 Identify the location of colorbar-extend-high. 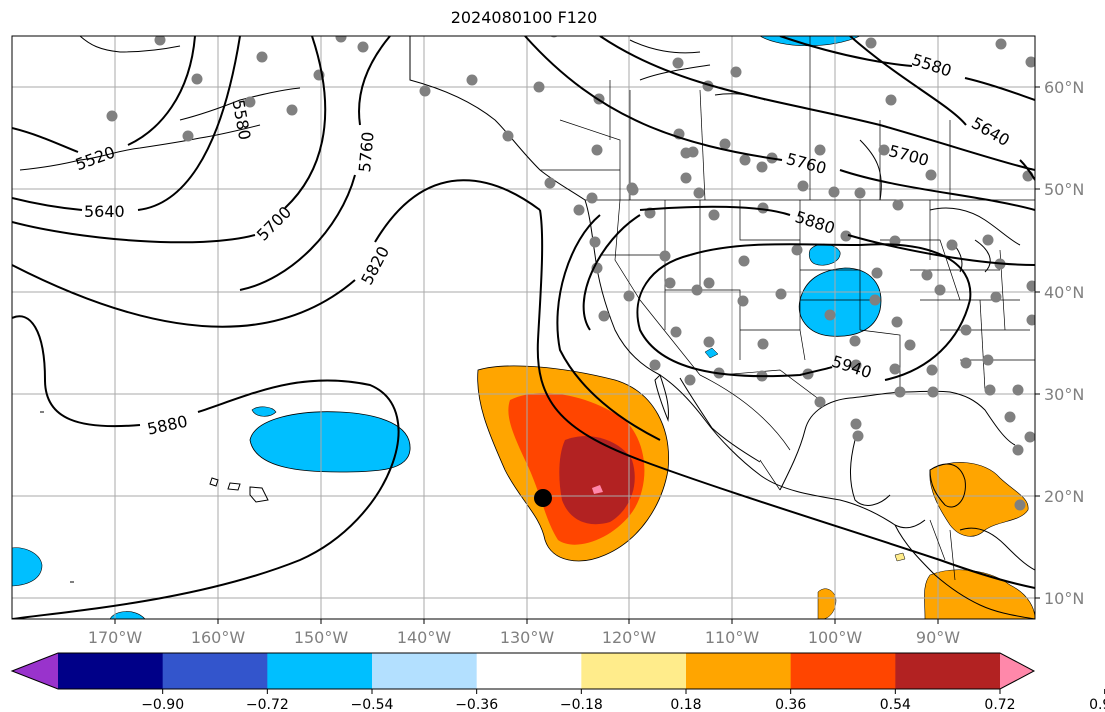
(1017, 671).